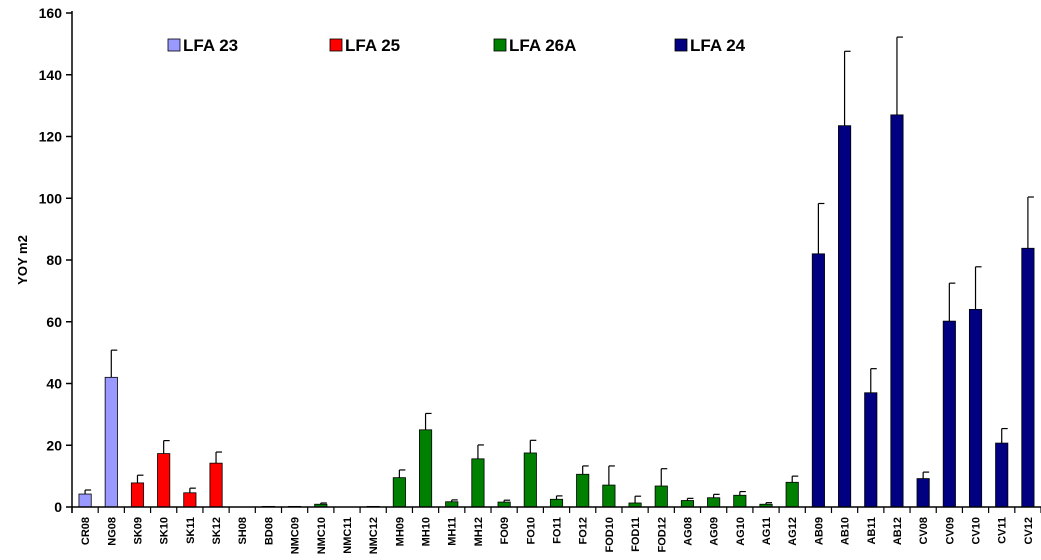  What do you see at coordinates (819, 531) in the screenshot?
I see `x-tick-label-ab09: AB09` at bounding box center [819, 531].